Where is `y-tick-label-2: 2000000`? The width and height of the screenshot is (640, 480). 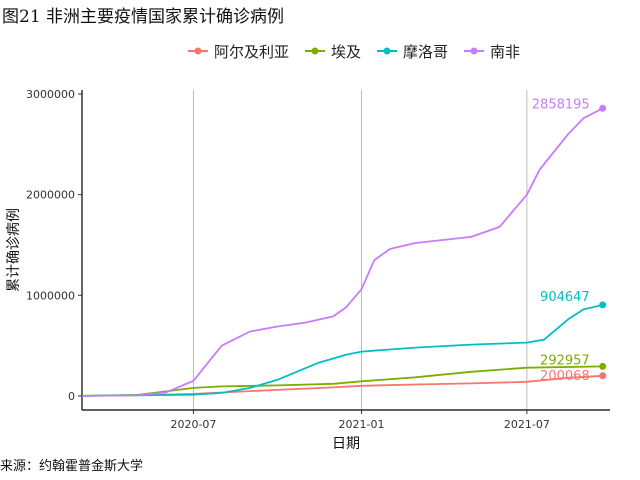 y-tick-label-2: 2000000 is located at coordinates (50, 195).